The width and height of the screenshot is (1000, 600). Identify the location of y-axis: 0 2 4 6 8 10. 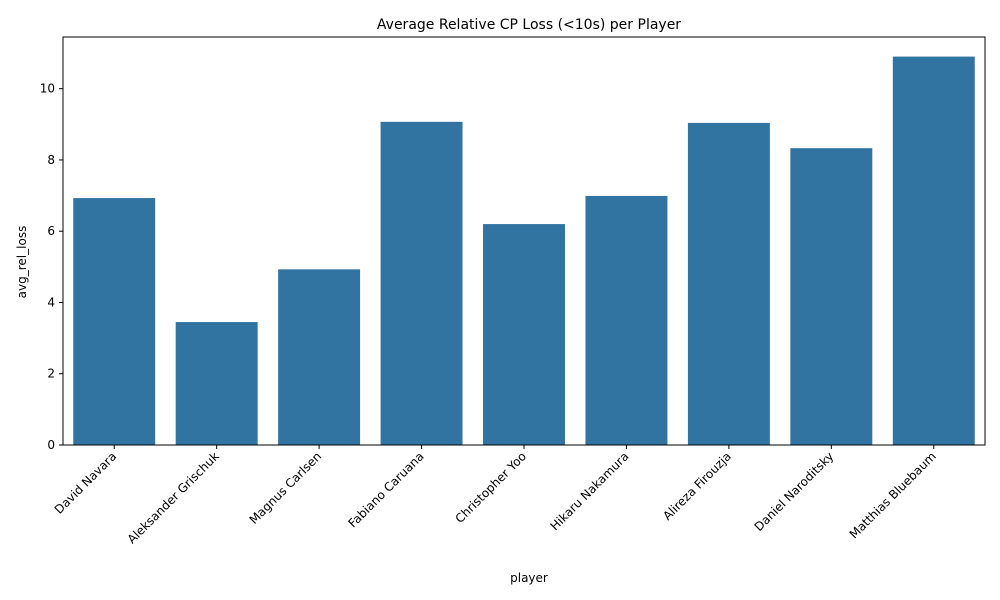
(51, 267).